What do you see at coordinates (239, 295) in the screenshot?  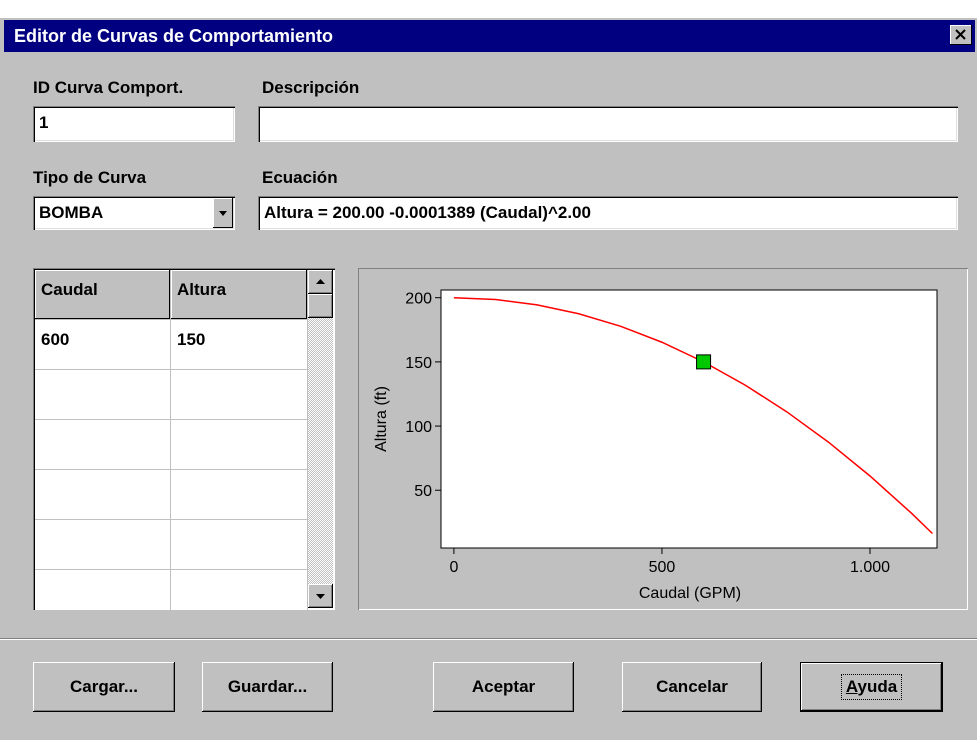 I see `column-header: Altura` at bounding box center [239, 295].